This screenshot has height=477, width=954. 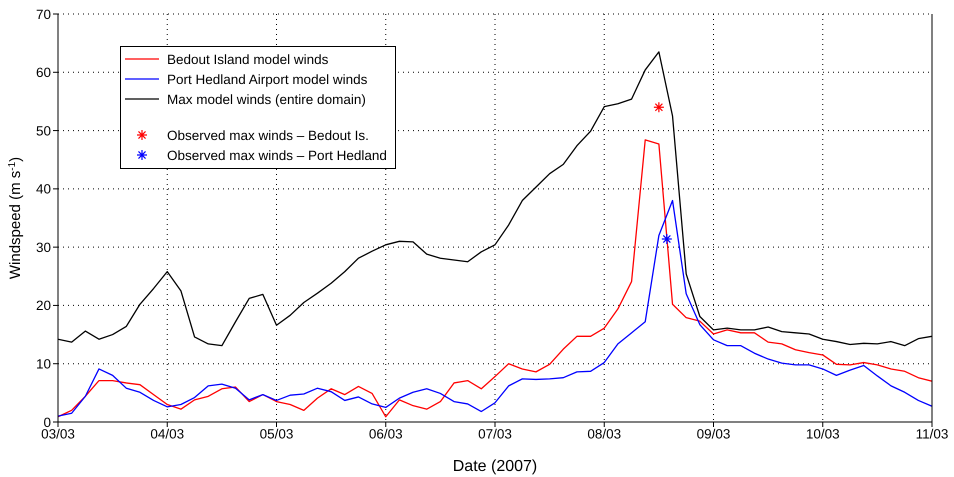 I want to click on y-tick-label: 30, so click(x=43, y=247).